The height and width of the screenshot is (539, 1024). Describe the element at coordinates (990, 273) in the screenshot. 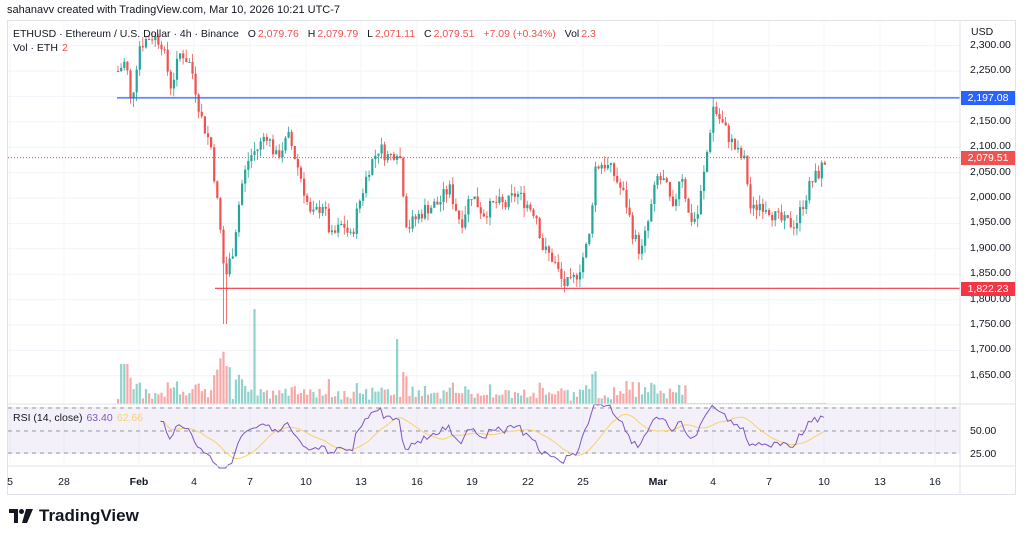

I see `price-tick: 1,850.00` at that location.